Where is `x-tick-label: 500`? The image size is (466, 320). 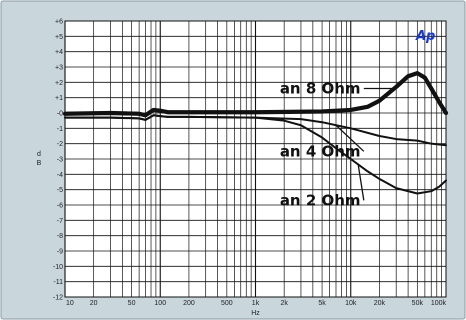 x-tick-label: 500 is located at coordinates (227, 303).